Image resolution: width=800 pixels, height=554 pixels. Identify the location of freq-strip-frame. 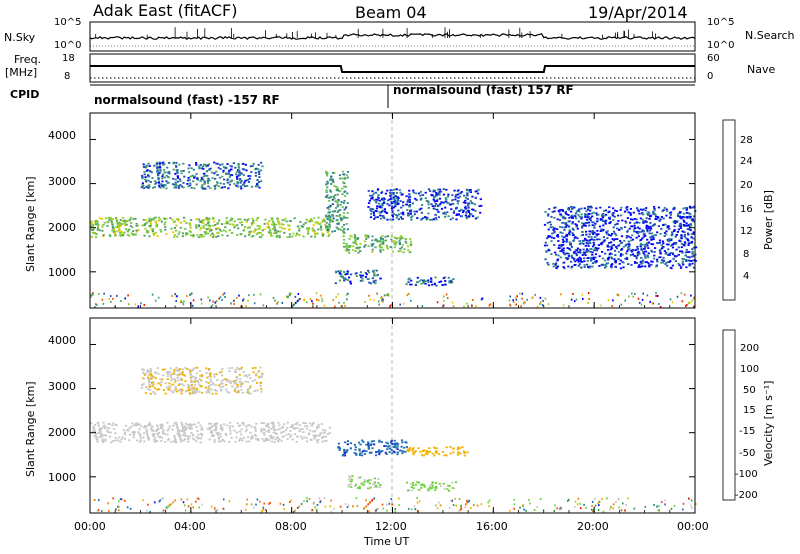
(392, 68).